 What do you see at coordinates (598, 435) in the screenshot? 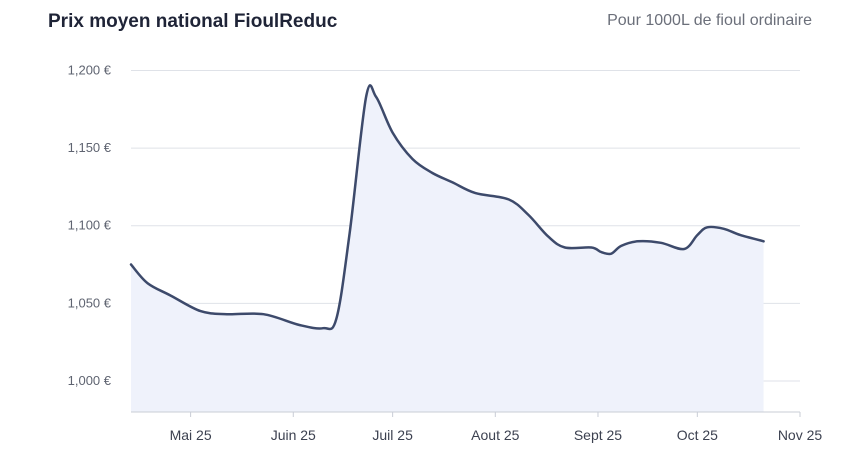
I see `x-tick-label: Sept 25` at bounding box center [598, 435].